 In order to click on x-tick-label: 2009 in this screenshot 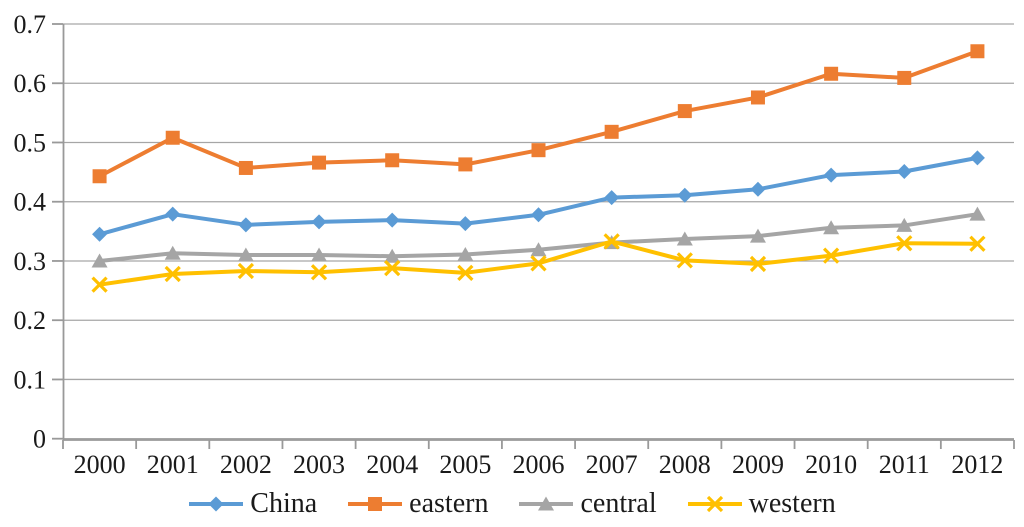, I will do `click(758, 464)`.